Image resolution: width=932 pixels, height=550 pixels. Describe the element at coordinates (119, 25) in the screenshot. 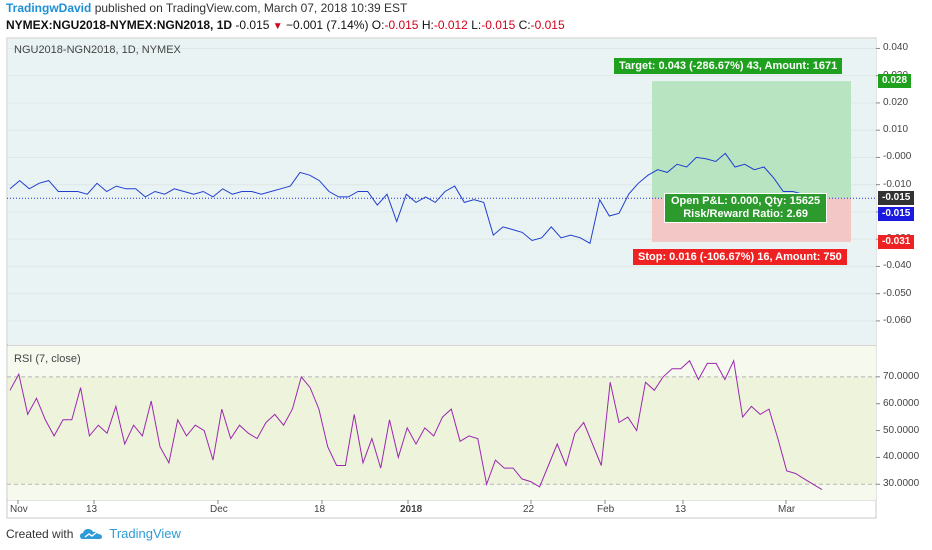

I see `symbol-name: NYMEX:NGU2018-NYMEX:NGN2018, 1D` at that location.